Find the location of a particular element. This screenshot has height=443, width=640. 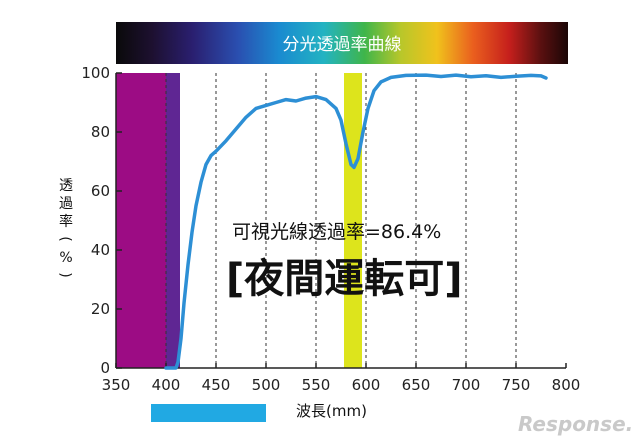

x-tick-label-550: 550 is located at coordinates (316, 385).